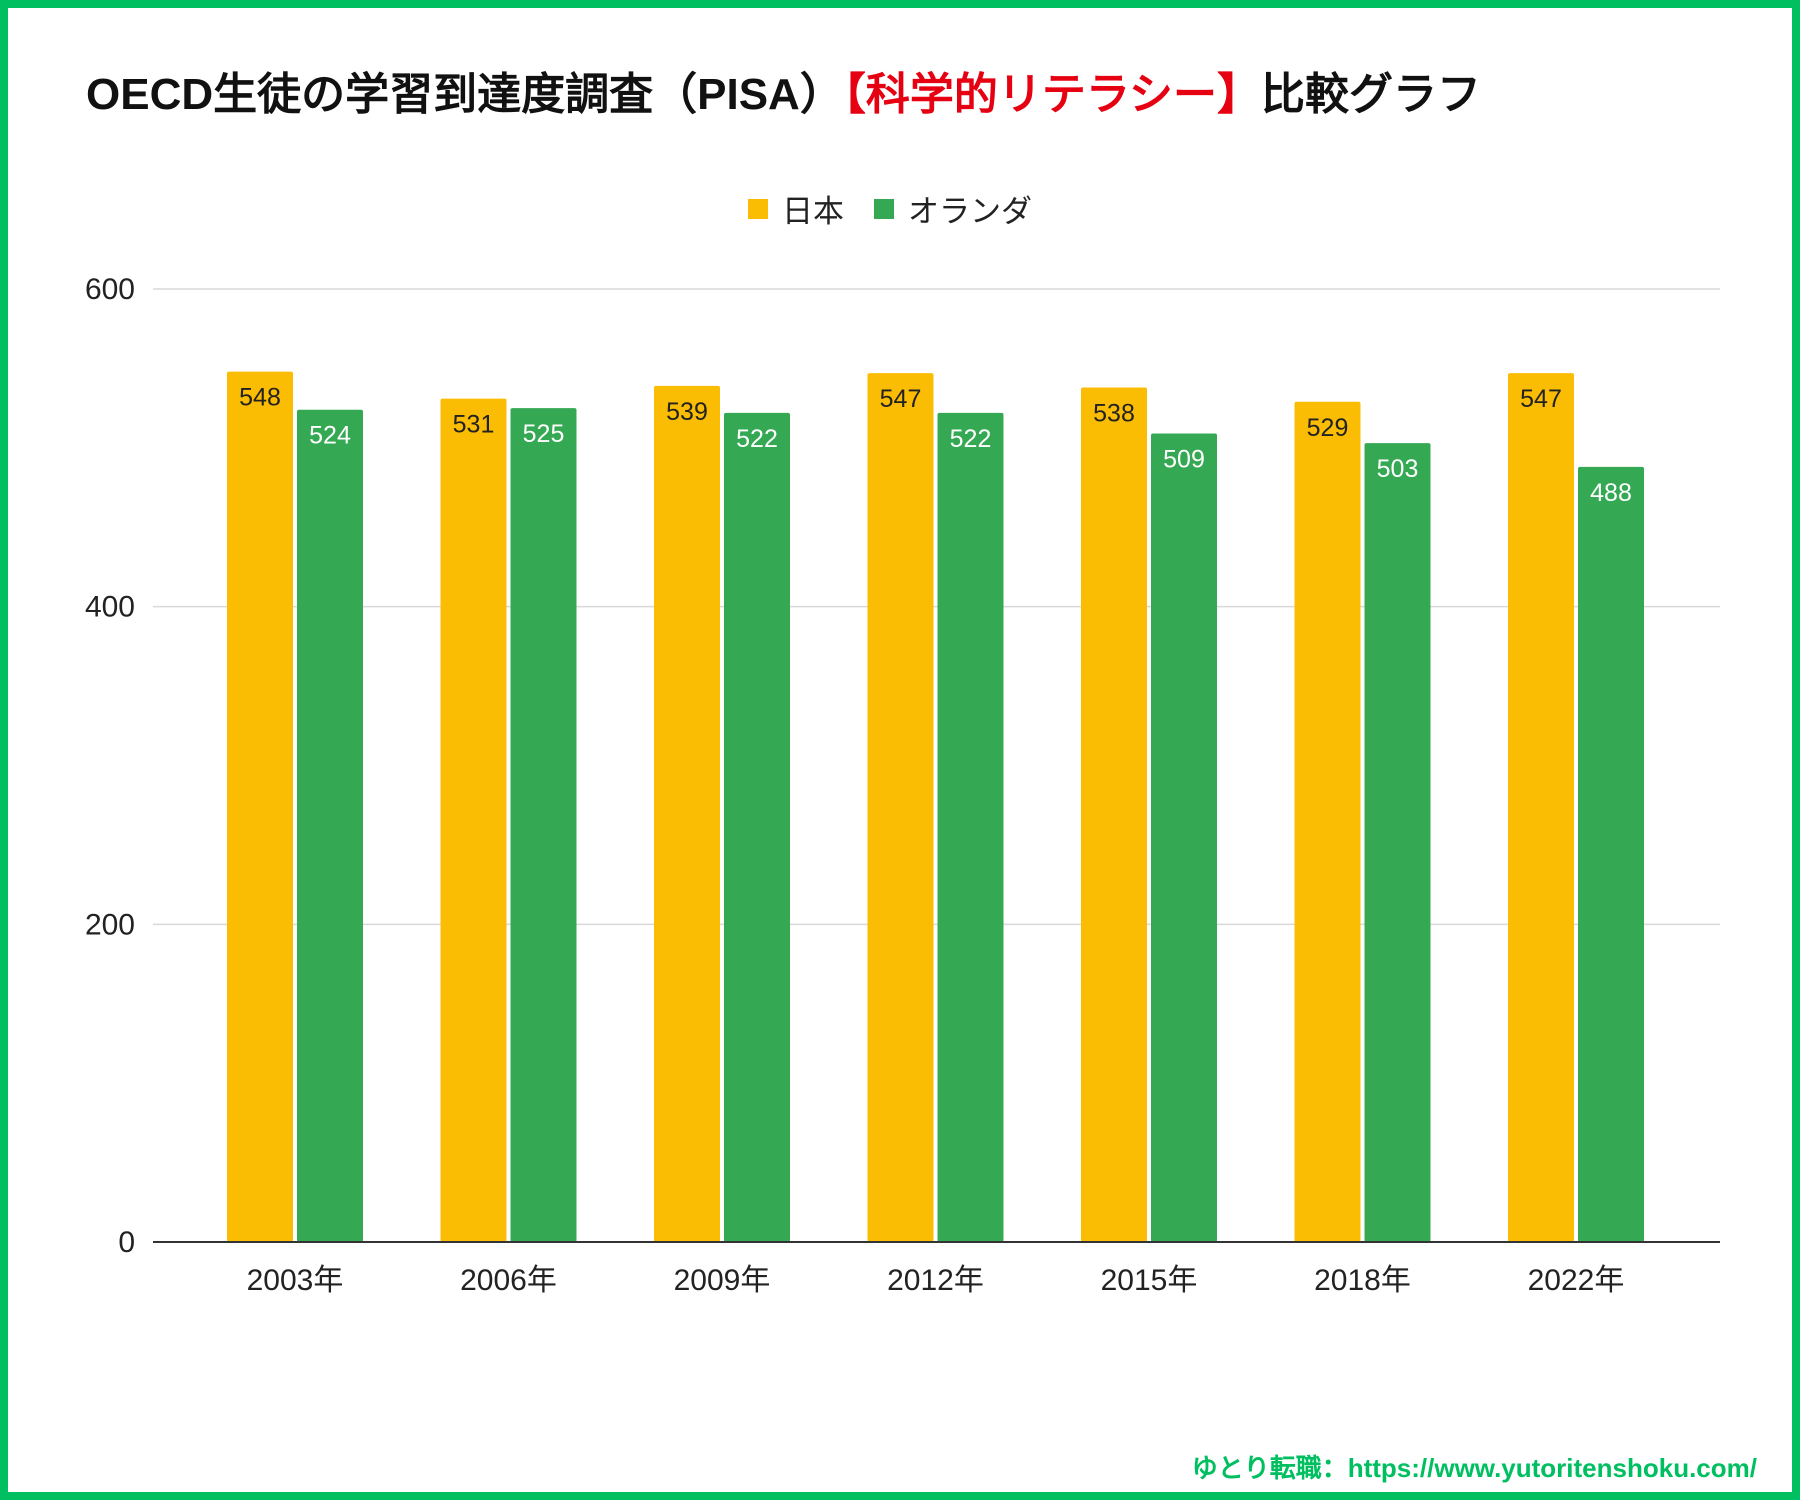 Image resolution: width=1800 pixels, height=1500 pixels. What do you see at coordinates (758, 208) in the screenshot?
I see `legend-swatch-japan` at bounding box center [758, 208].